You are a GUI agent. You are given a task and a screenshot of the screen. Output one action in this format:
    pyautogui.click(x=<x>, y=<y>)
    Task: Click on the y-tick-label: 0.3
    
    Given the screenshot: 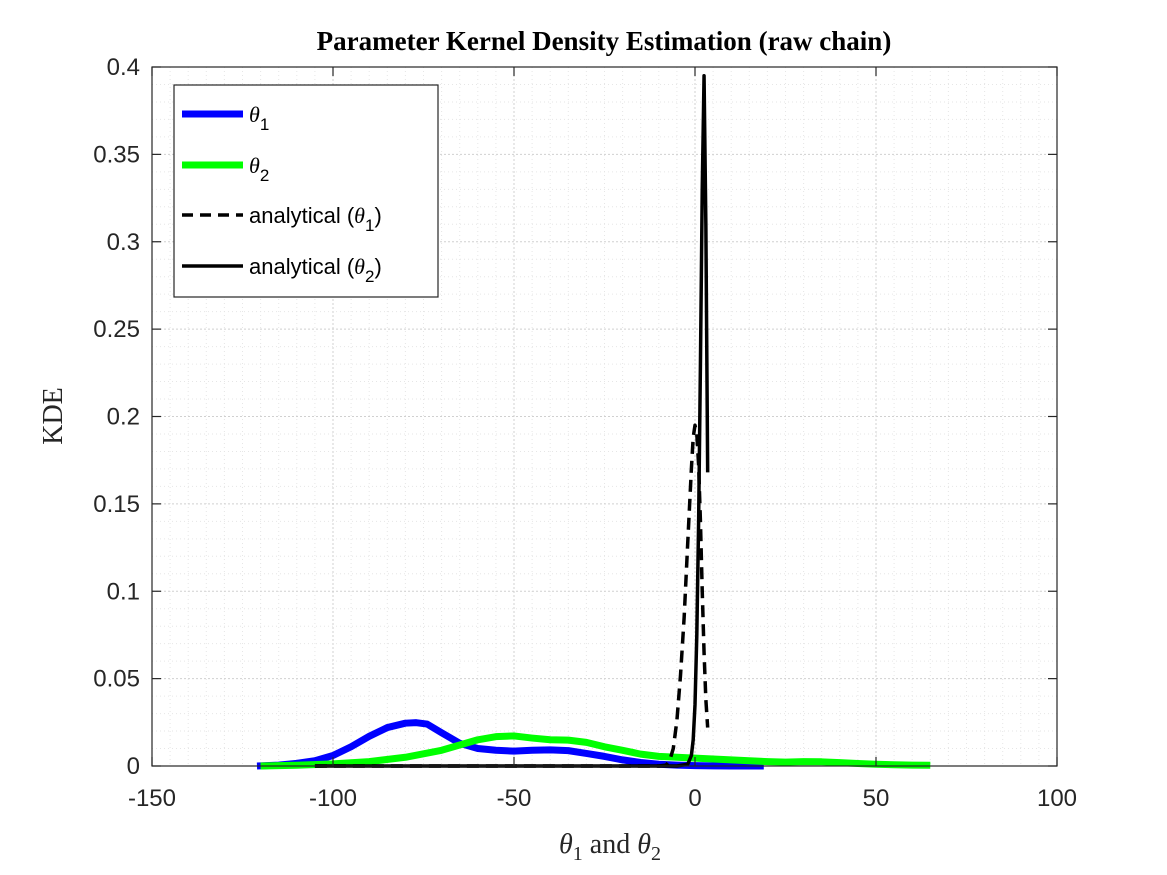 What is the action you would take?
    pyautogui.click(x=123, y=242)
    